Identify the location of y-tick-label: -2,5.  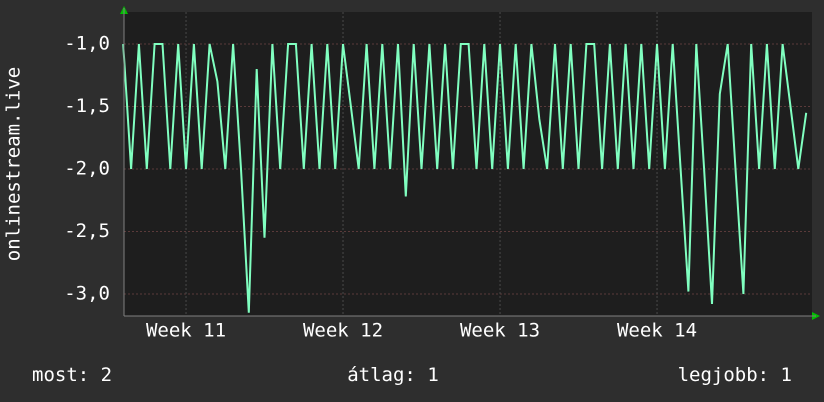
(87, 231).